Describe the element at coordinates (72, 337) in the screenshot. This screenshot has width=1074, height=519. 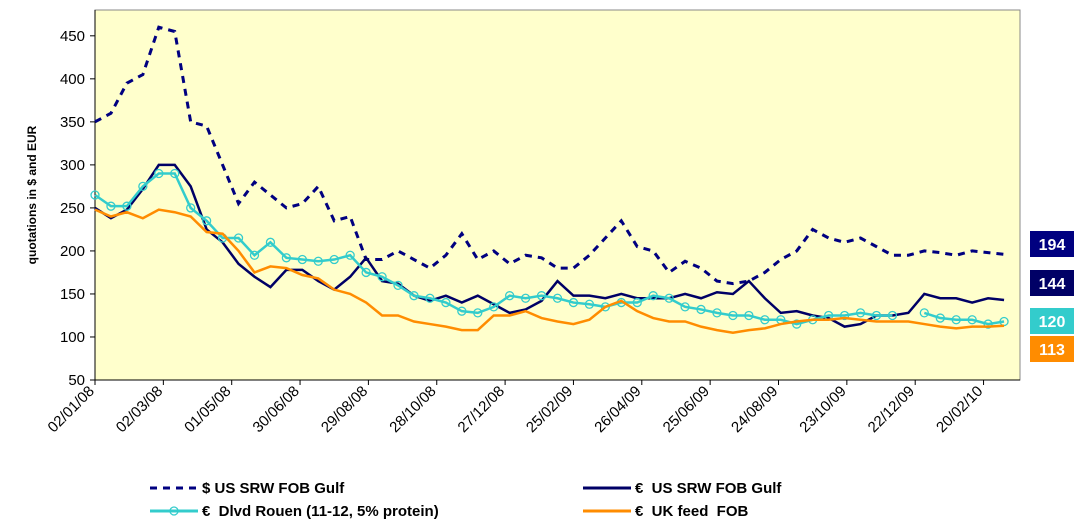
I see `y-tick-label: 100` at that location.